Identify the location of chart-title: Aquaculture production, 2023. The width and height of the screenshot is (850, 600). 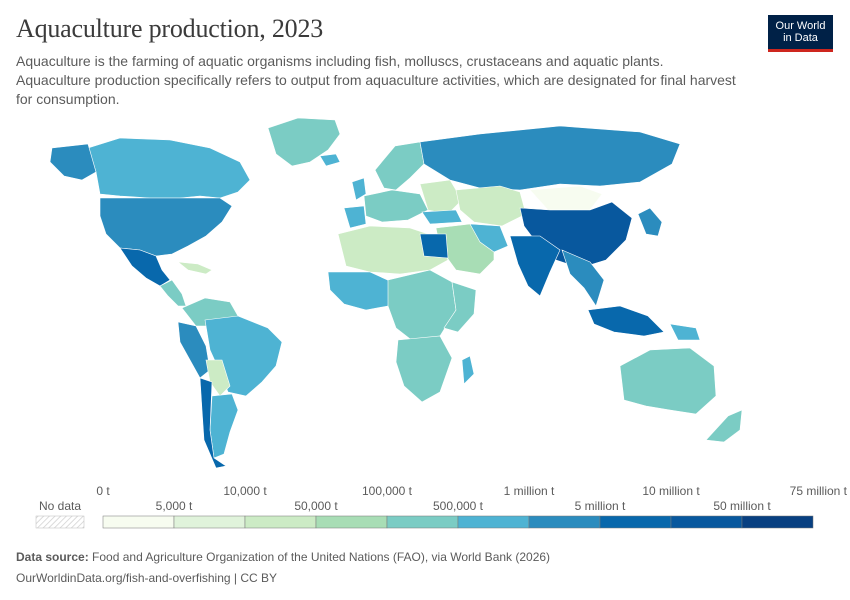
(170, 28).